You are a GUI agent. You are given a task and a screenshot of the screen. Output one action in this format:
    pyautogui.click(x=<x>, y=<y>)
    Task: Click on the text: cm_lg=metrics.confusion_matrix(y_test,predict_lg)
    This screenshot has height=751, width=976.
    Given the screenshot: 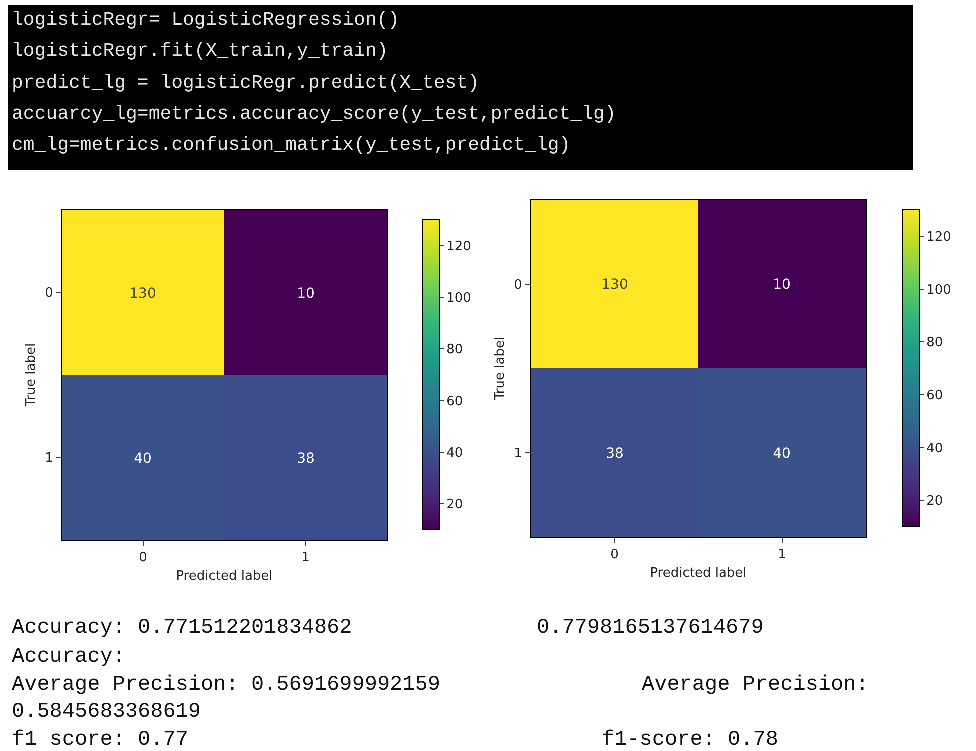 What is the action you would take?
    pyautogui.click(x=291, y=145)
    